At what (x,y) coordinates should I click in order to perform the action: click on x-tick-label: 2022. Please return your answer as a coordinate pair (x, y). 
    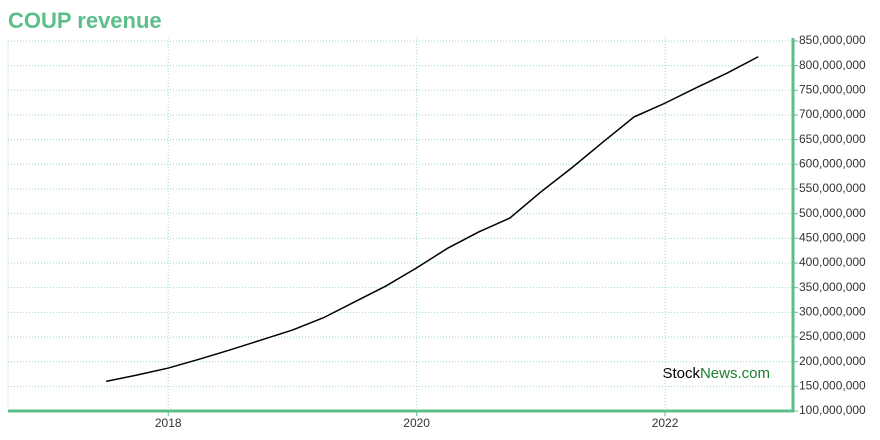
    Looking at the image, I should click on (665, 423).